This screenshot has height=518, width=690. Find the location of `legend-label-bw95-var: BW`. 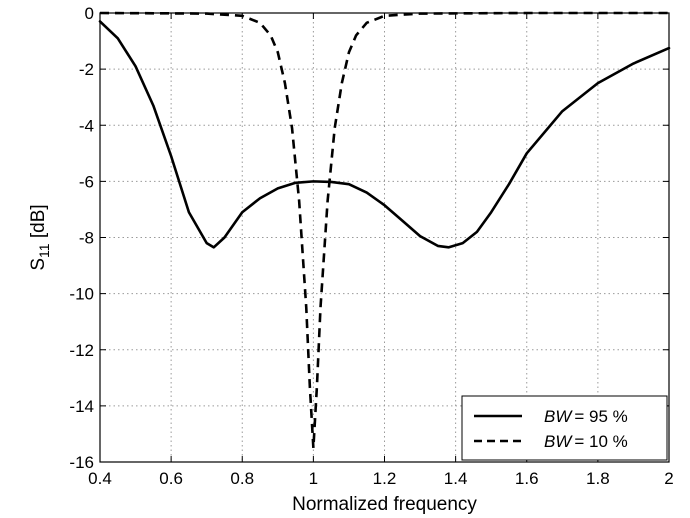

legend-label-bw95-var: BW is located at coordinates (558, 416).